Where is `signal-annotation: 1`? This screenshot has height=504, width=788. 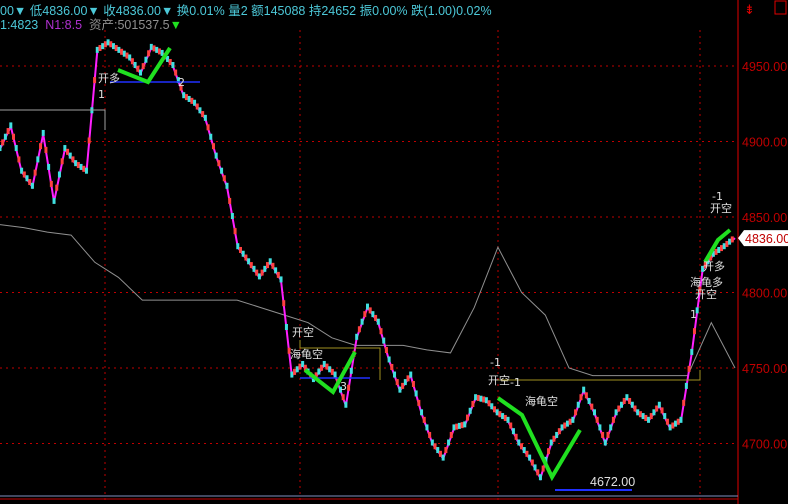 signal-annotation: 1 is located at coordinates (101, 94).